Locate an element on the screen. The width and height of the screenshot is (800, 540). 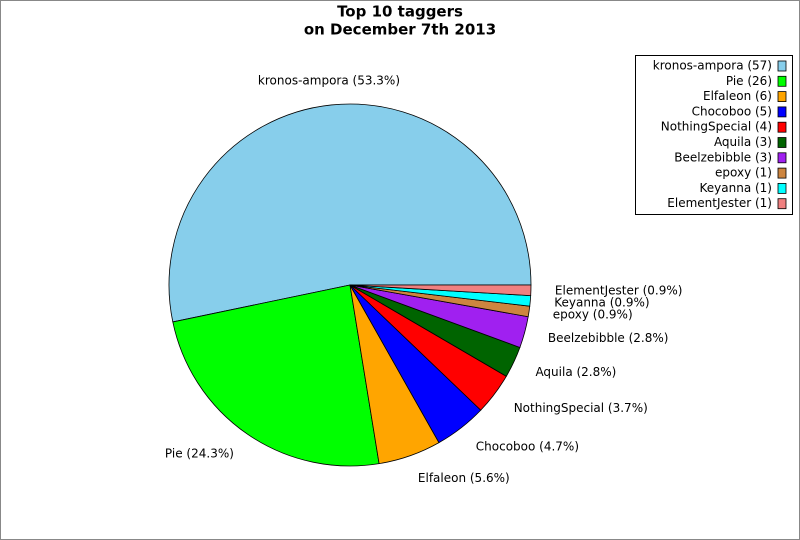
slice-label: epoxy (0.9%) is located at coordinates (593, 314).